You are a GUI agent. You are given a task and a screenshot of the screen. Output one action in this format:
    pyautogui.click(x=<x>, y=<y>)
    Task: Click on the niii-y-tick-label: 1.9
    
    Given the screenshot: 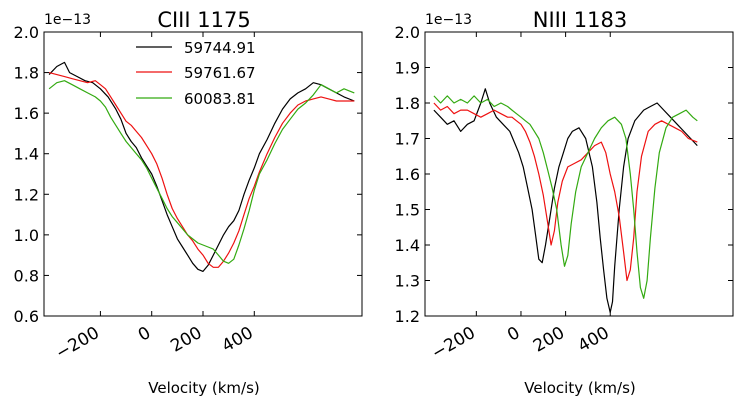 What is the action you would take?
    pyautogui.click(x=407, y=68)
    